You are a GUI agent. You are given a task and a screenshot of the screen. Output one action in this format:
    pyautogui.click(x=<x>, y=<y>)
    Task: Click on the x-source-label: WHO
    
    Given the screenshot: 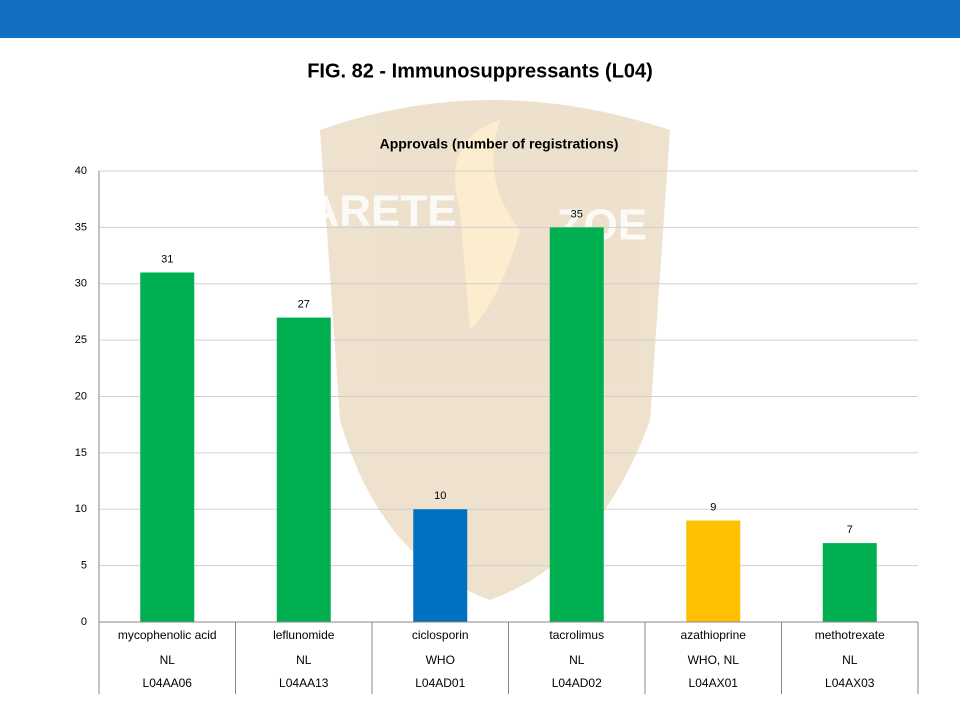 What is the action you would take?
    pyautogui.click(x=440, y=660)
    